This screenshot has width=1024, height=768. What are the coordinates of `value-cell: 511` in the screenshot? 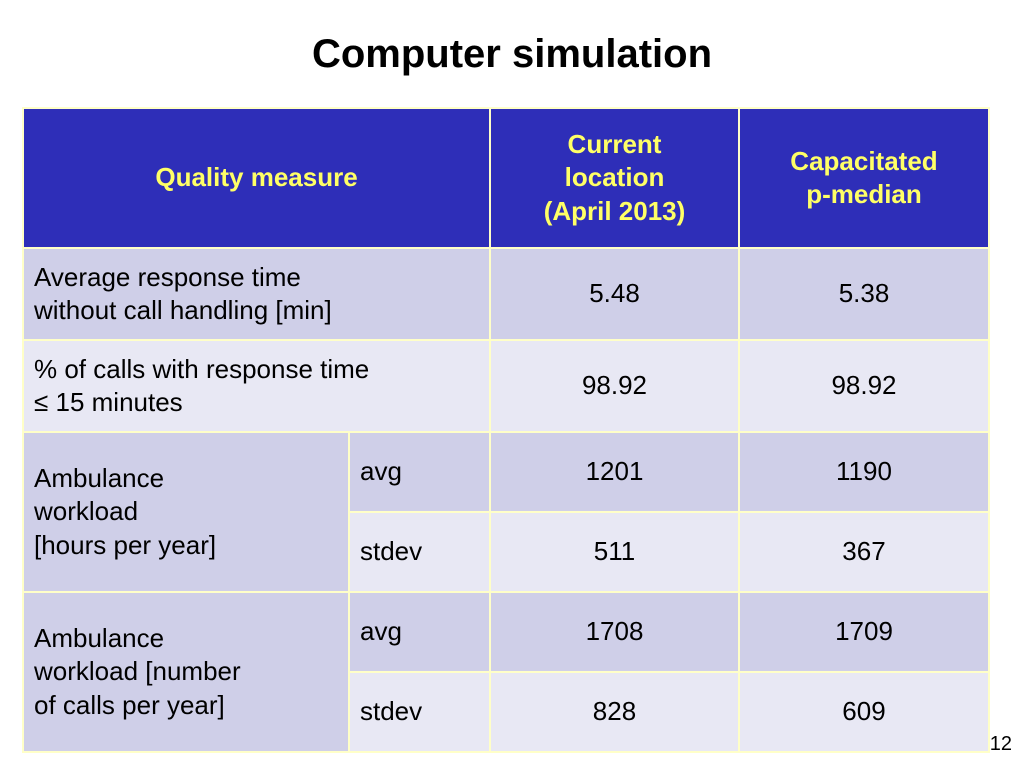 It's located at (614, 552).